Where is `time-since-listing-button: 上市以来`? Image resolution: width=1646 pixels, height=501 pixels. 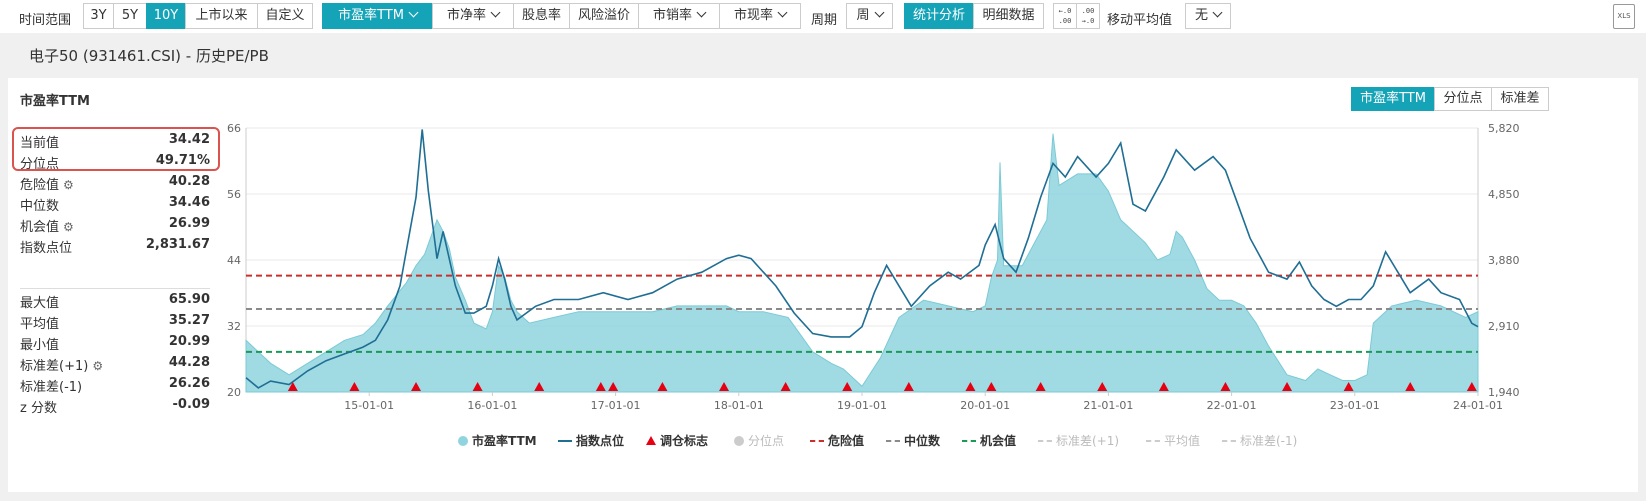
time-since-listing-button: 上市以来 is located at coordinates (221, 16).